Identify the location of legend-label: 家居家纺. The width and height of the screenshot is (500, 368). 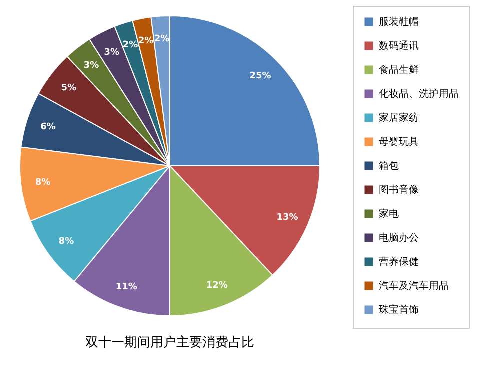
(399, 118).